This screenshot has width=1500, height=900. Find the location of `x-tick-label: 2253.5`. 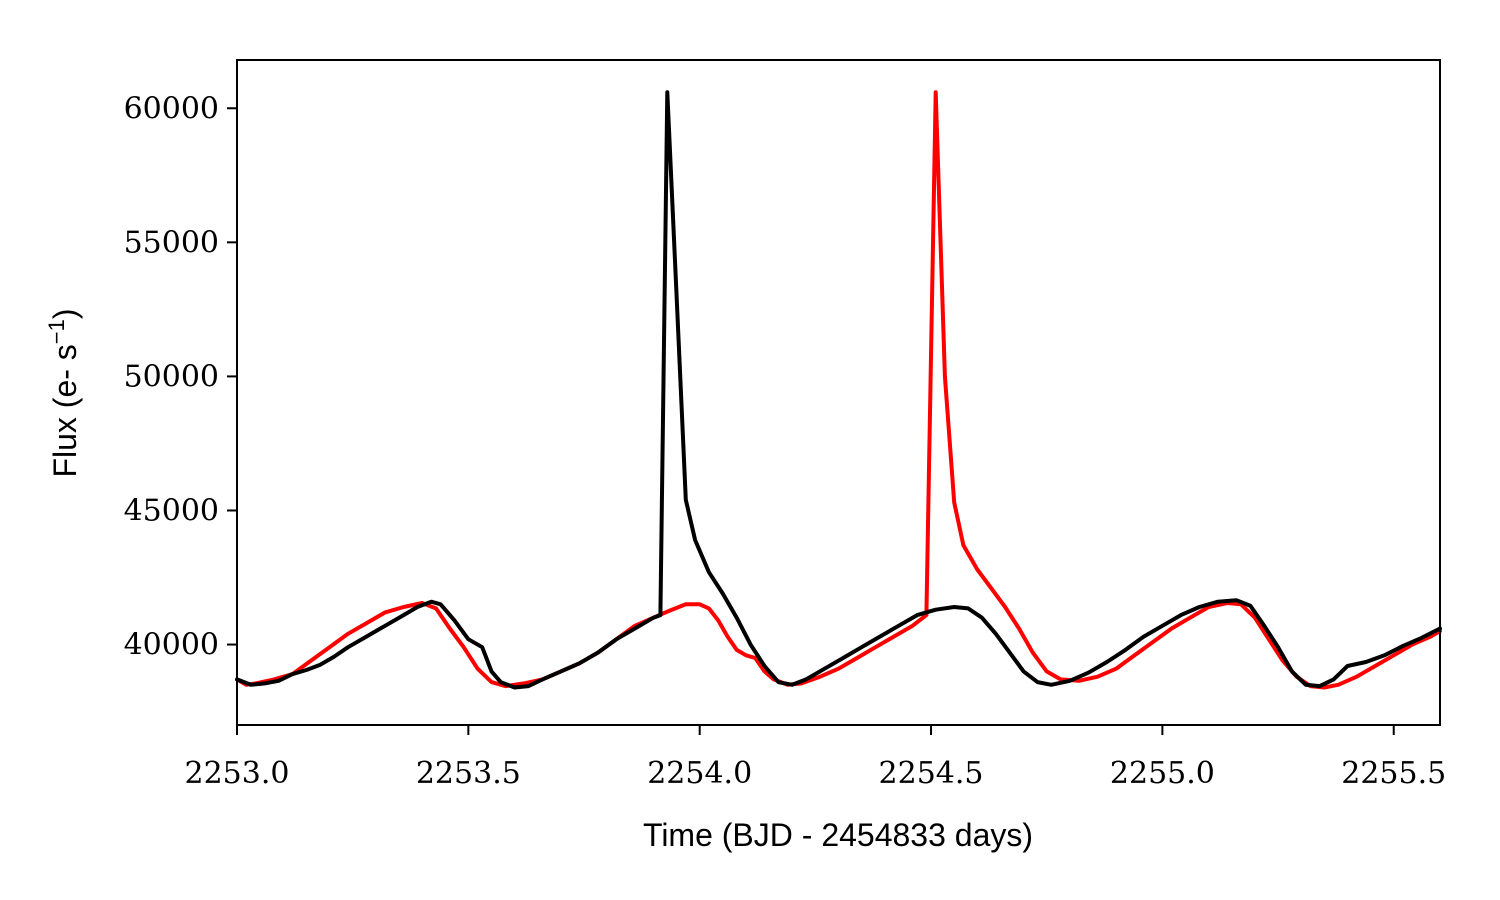

x-tick-label: 2253.5 is located at coordinates (468, 773).